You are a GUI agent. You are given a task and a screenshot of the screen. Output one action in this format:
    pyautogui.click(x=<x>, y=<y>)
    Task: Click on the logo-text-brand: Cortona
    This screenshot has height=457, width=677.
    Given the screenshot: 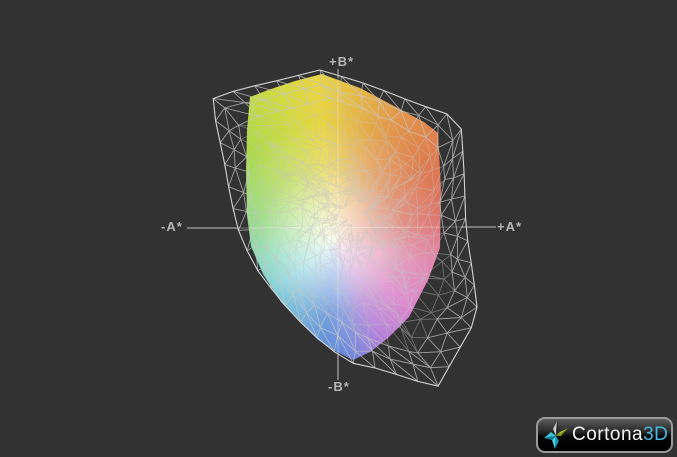 What is the action you would take?
    pyautogui.click(x=608, y=434)
    